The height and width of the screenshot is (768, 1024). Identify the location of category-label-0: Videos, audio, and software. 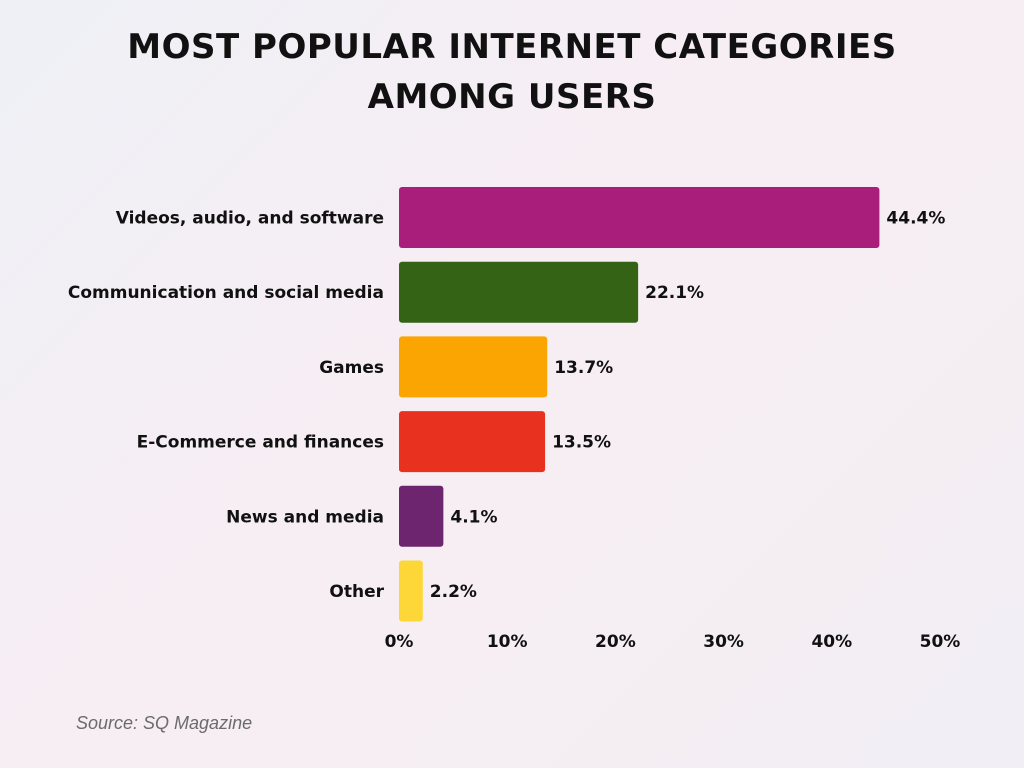
(250, 219).